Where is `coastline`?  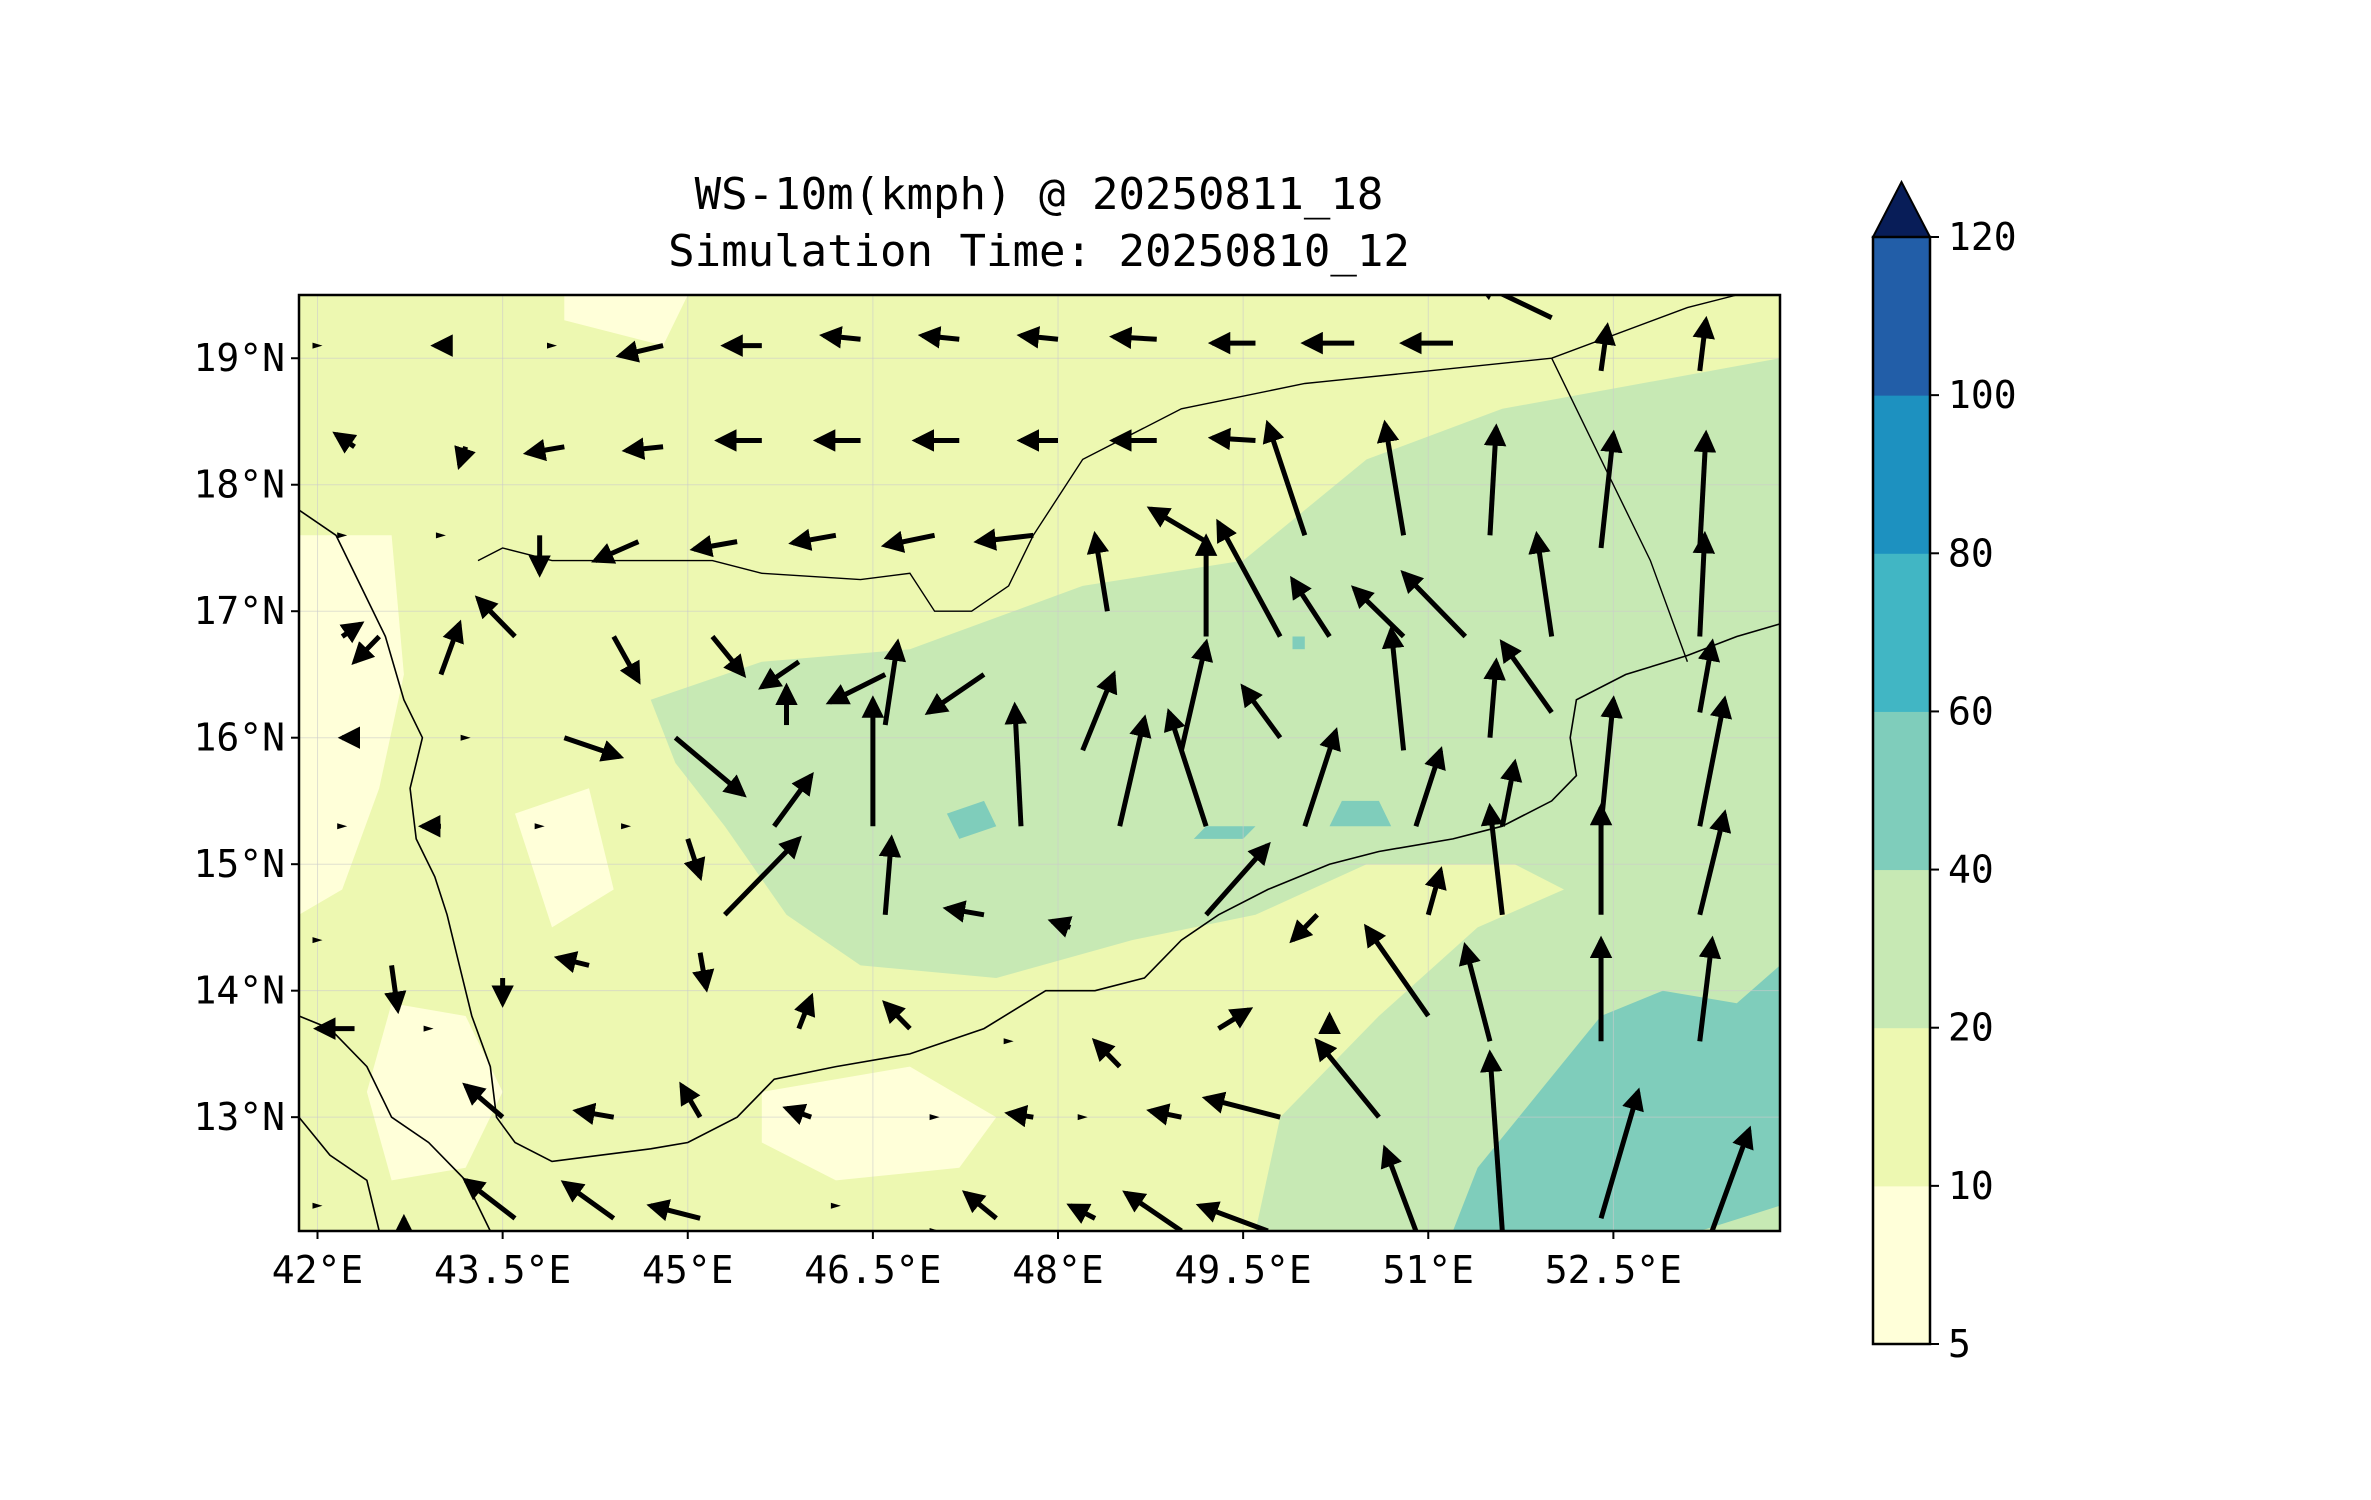
coastline is located at coordinates (339, 1173).